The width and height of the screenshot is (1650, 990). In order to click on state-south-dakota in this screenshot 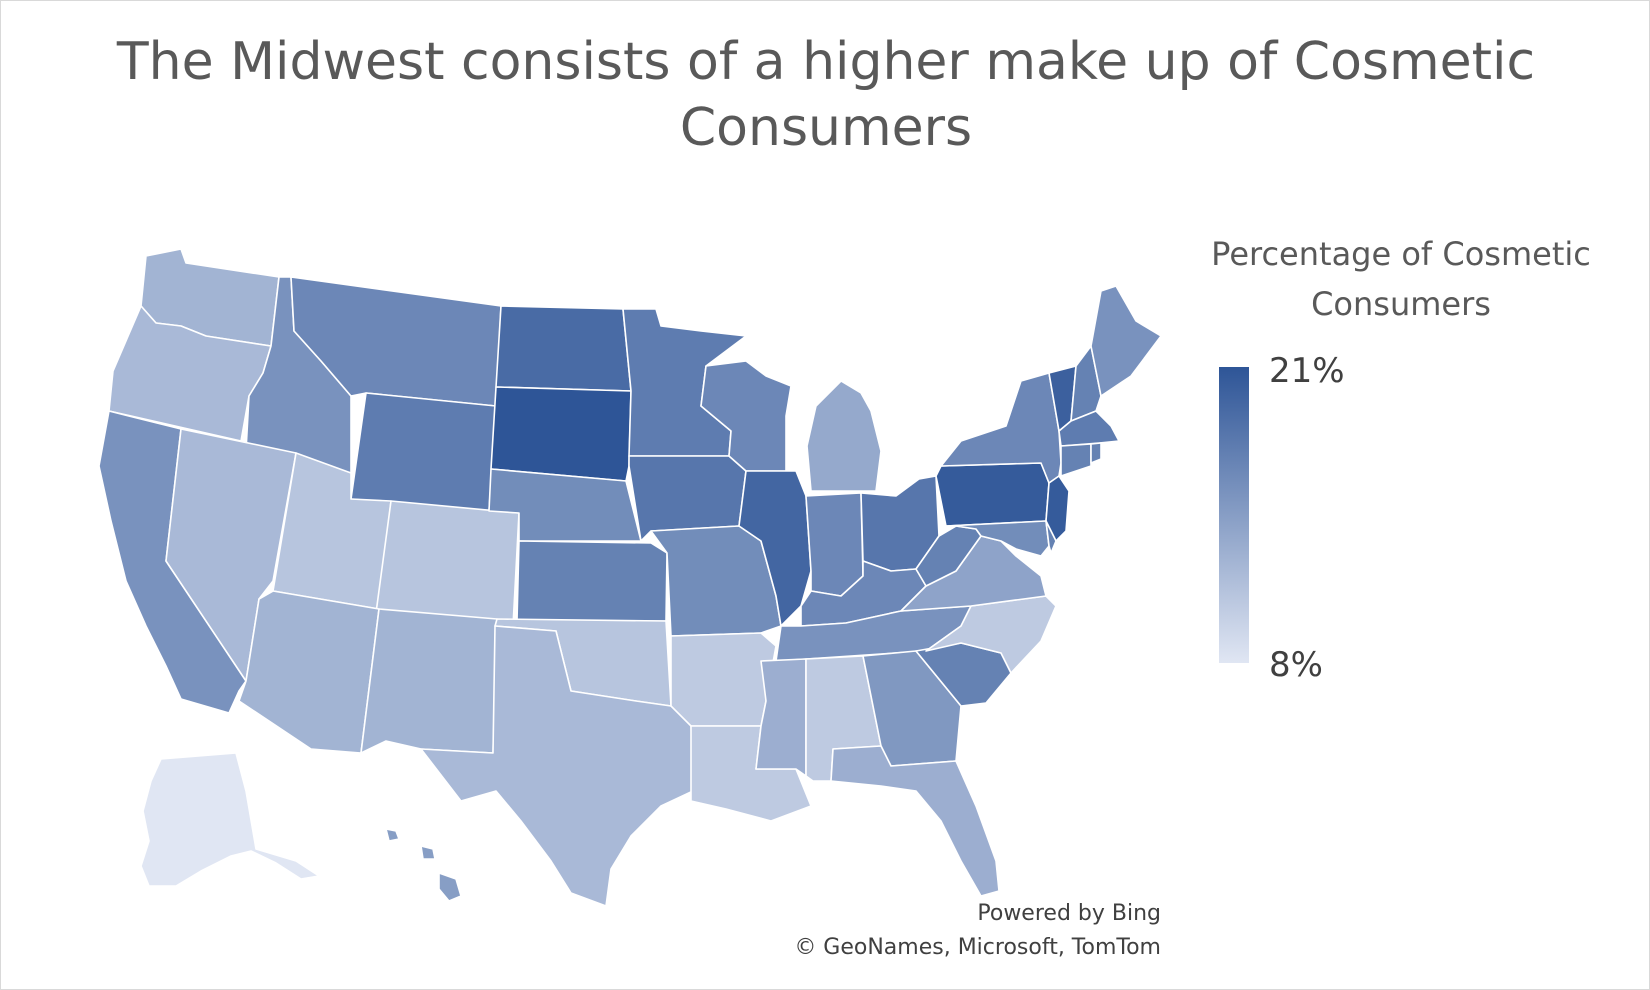, I will do `click(561, 434)`.